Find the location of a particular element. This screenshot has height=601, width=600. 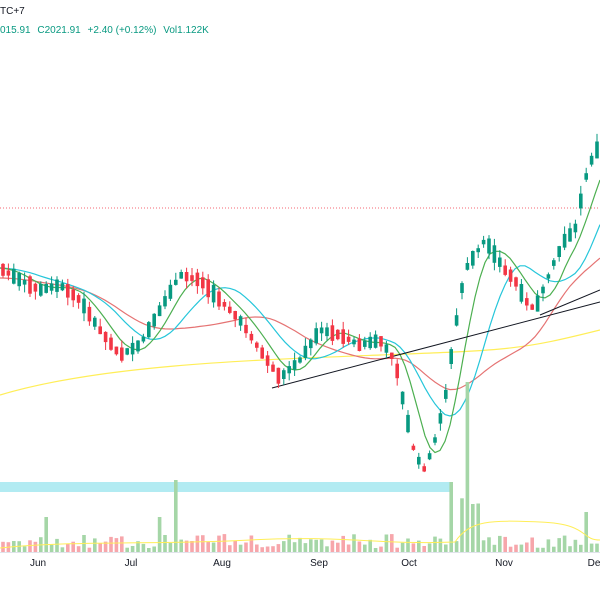

volume-value: Vol1.122K is located at coordinates (186, 30).